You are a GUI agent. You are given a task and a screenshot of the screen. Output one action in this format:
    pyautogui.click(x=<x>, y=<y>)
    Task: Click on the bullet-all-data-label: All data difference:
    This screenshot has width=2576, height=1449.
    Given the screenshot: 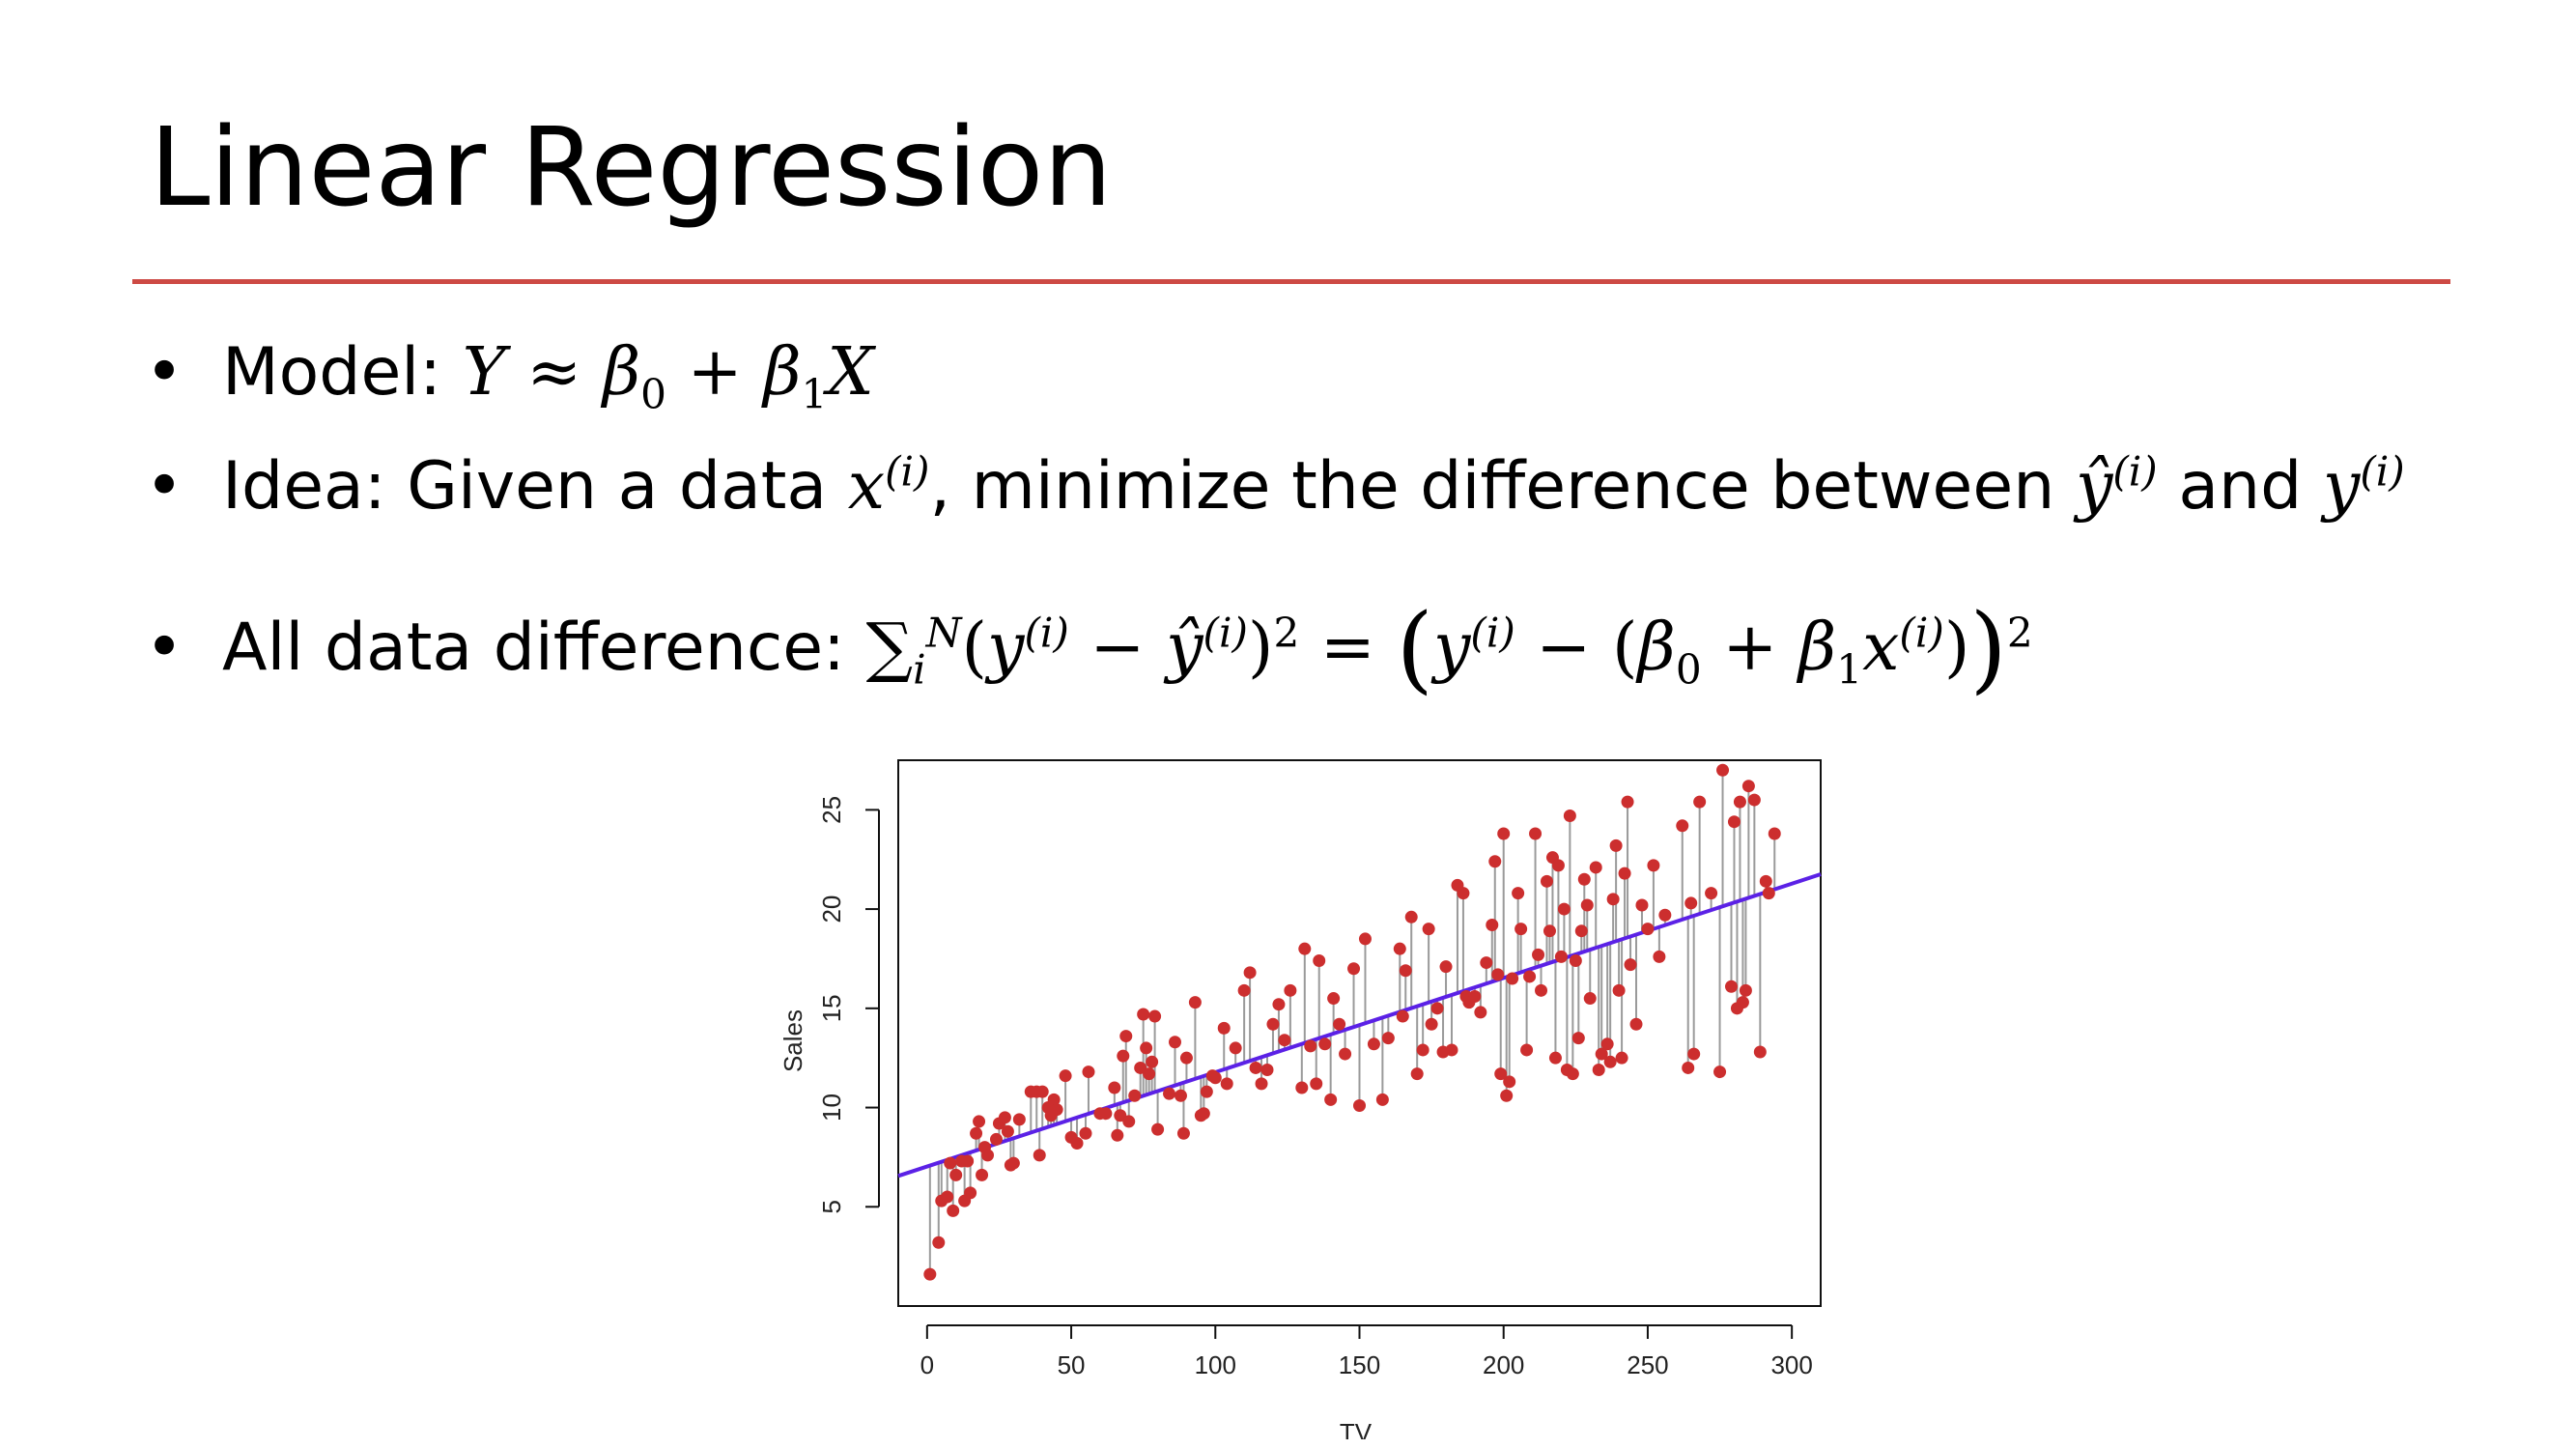 What is the action you would take?
    pyautogui.click(x=544, y=648)
    